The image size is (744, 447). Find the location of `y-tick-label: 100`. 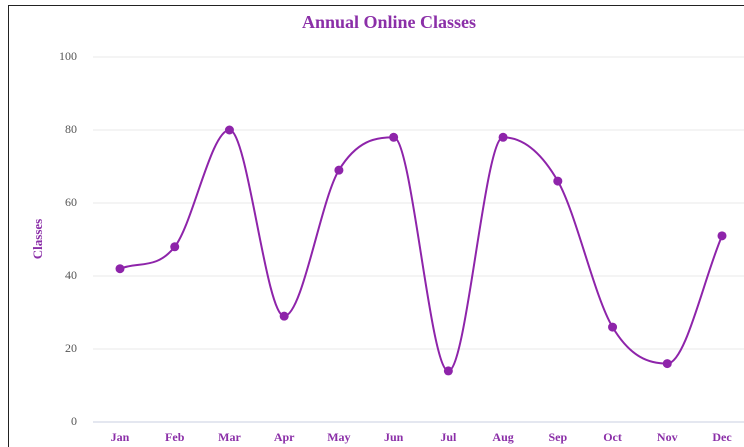

y-tick-label: 100 is located at coordinates (68, 56).